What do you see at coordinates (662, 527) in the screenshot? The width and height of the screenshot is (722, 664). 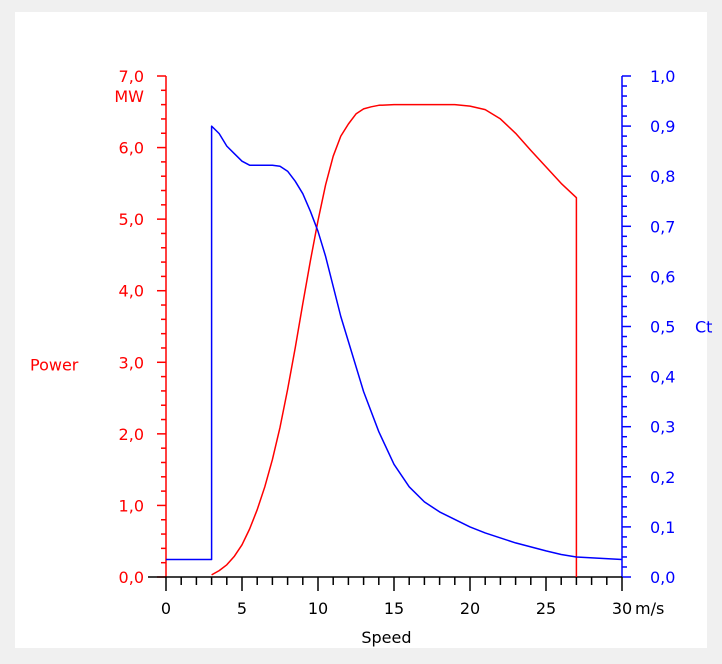 I see `right-axis-tick-label: 0,1` at bounding box center [662, 527].